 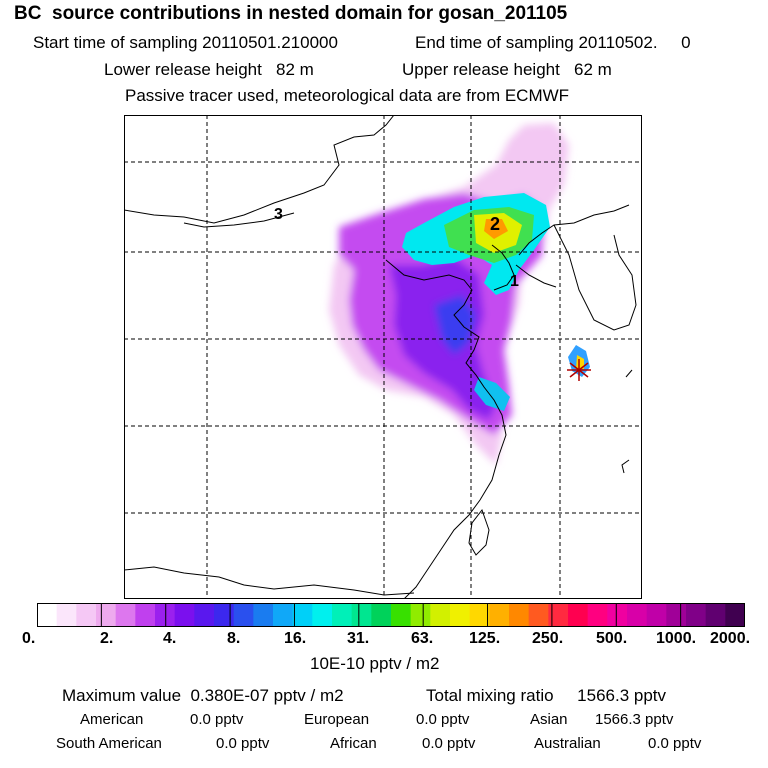 What do you see at coordinates (203, 695) in the screenshot?
I see `maximum-value: Maximum value 0.380E-07 pptv / m2` at bounding box center [203, 695].